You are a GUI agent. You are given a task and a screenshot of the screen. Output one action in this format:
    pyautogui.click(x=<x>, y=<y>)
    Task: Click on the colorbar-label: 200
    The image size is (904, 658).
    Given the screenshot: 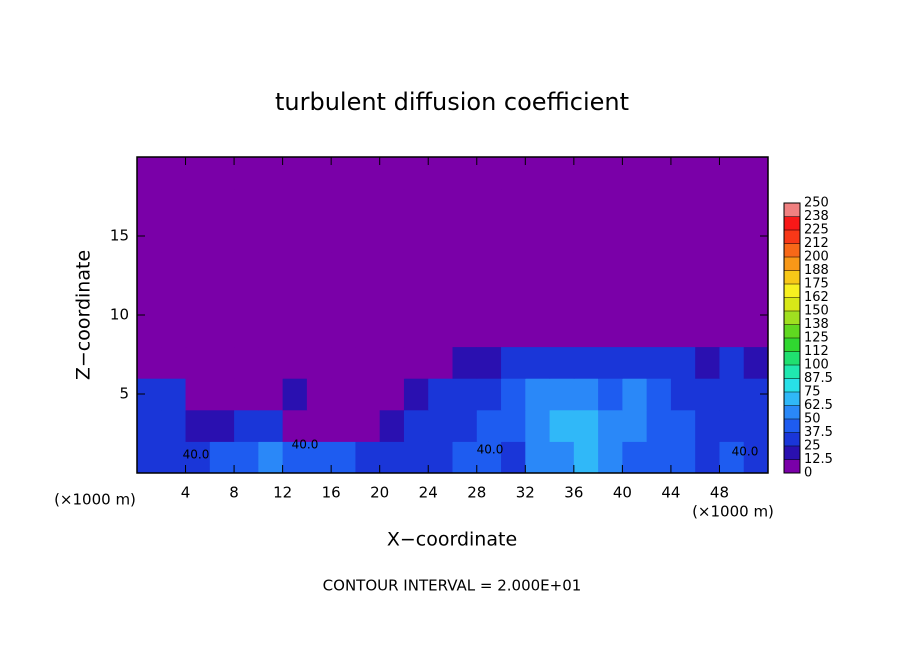 What is the action you would take?
    pyautogui.click(x=816, y=257)
    